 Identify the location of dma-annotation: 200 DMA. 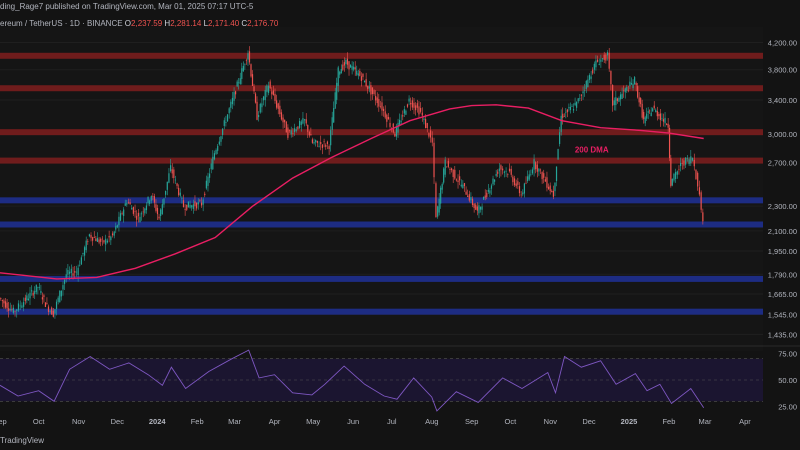
(592, 150).